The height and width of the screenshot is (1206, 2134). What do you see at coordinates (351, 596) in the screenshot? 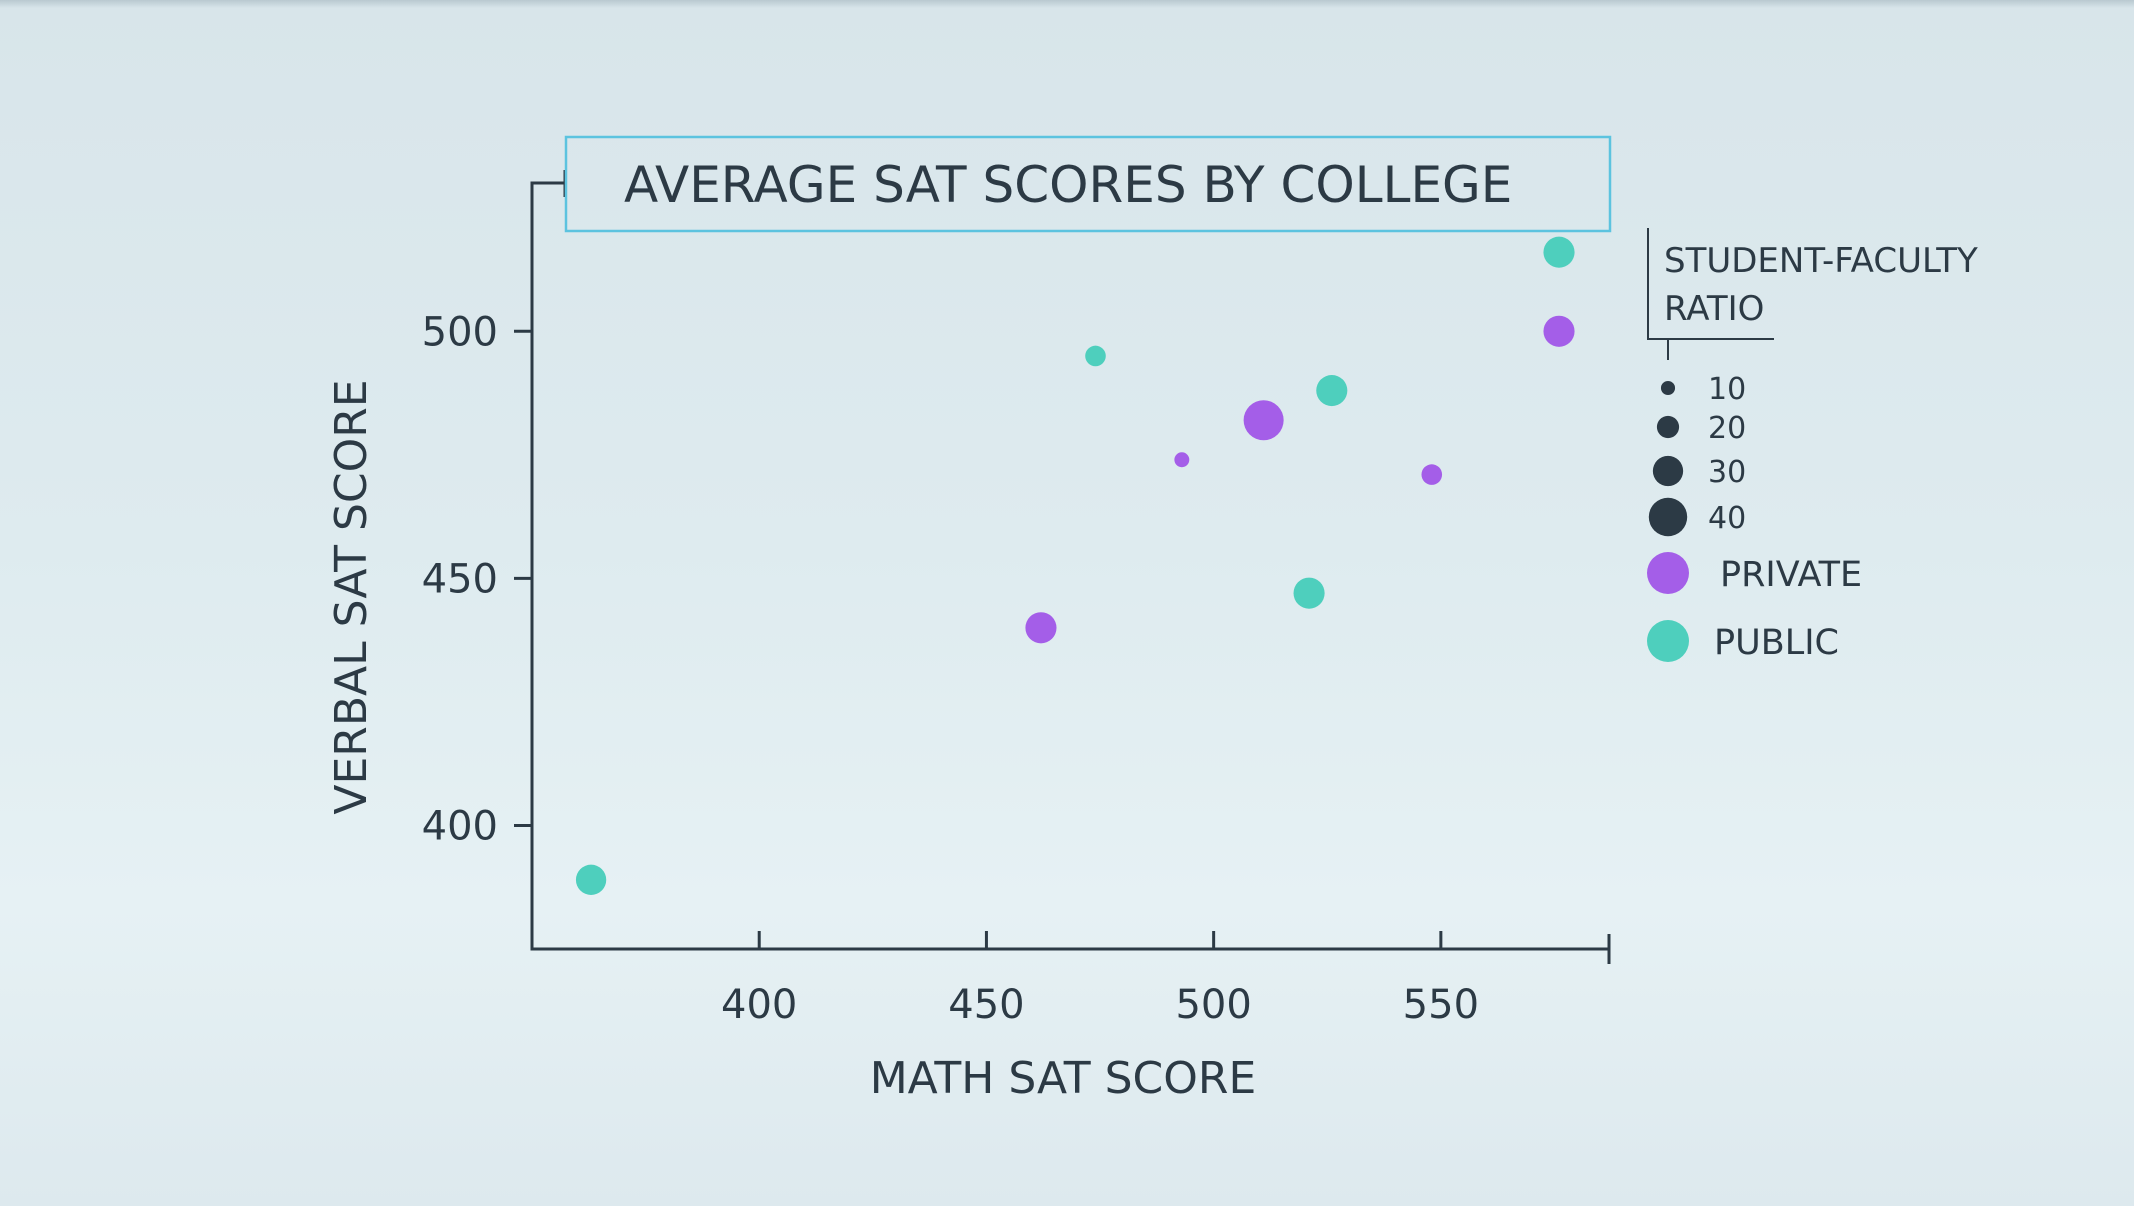
I see `y-axis-title: VERBAL SAT SCORE` at bounding box center [351, 596].